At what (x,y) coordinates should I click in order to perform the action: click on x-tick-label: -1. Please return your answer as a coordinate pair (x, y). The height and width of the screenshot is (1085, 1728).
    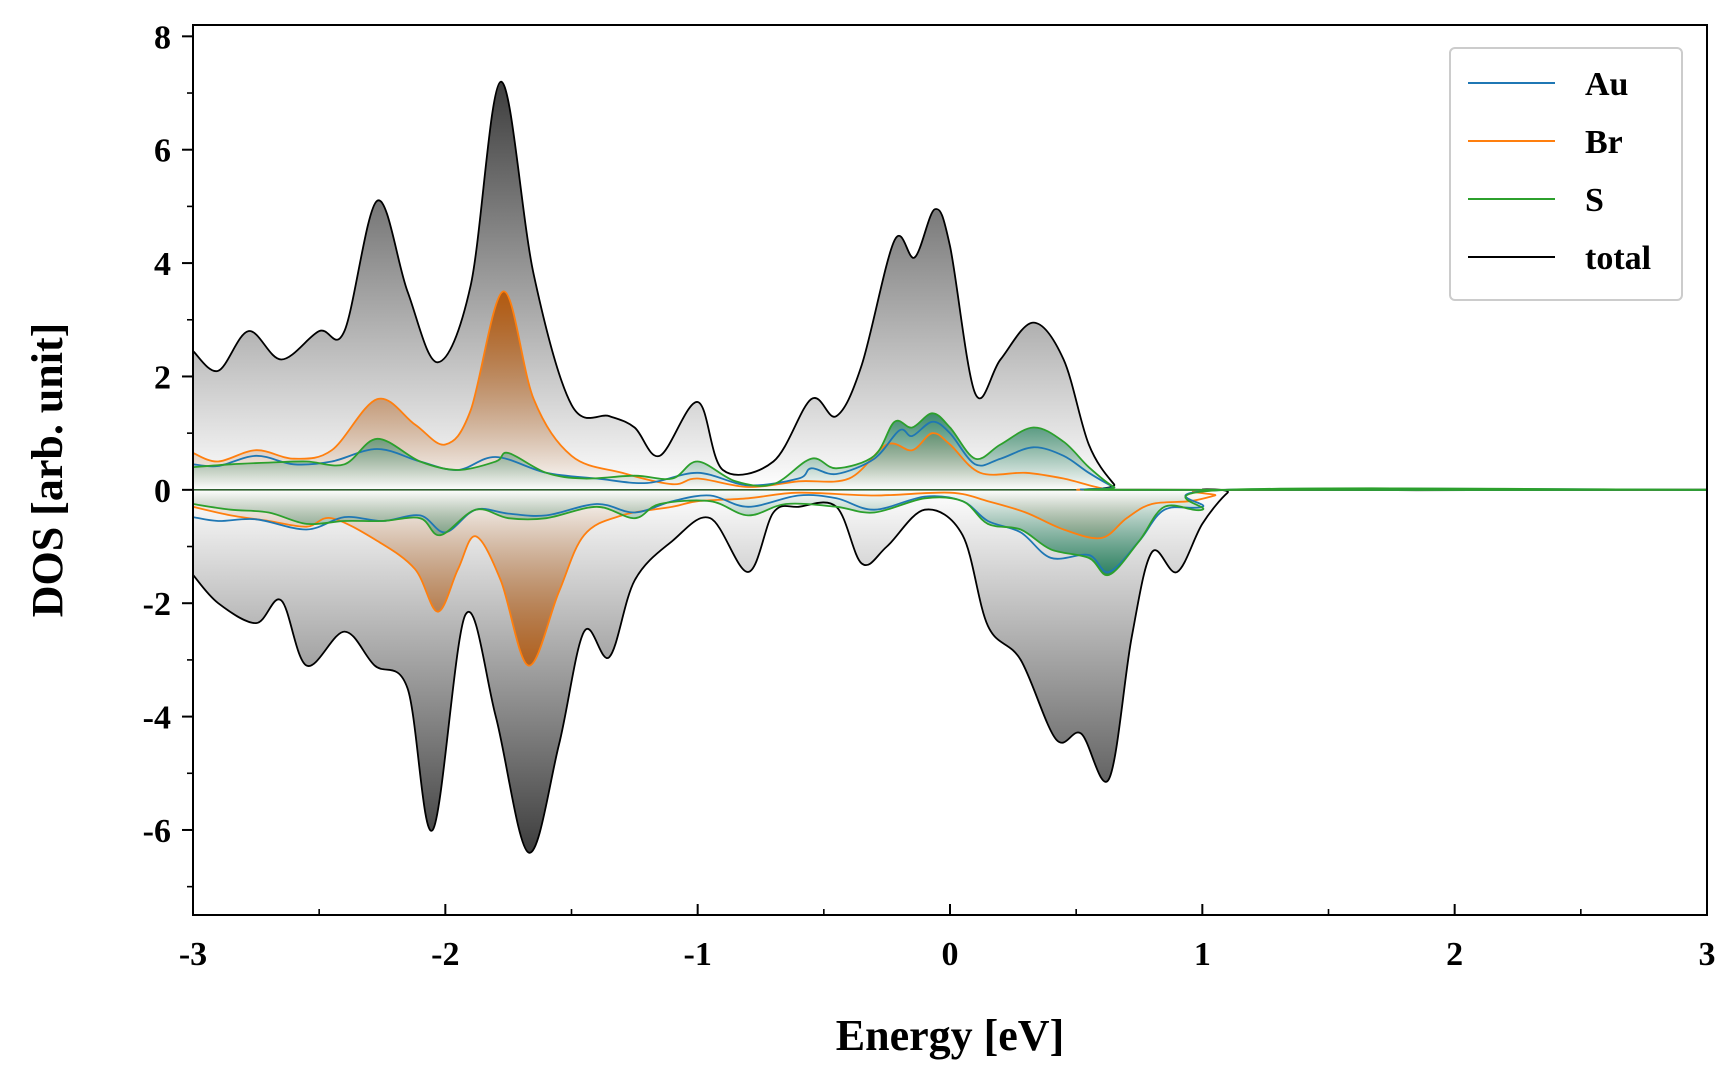
    Looking at the image, I should click on (698, 954).